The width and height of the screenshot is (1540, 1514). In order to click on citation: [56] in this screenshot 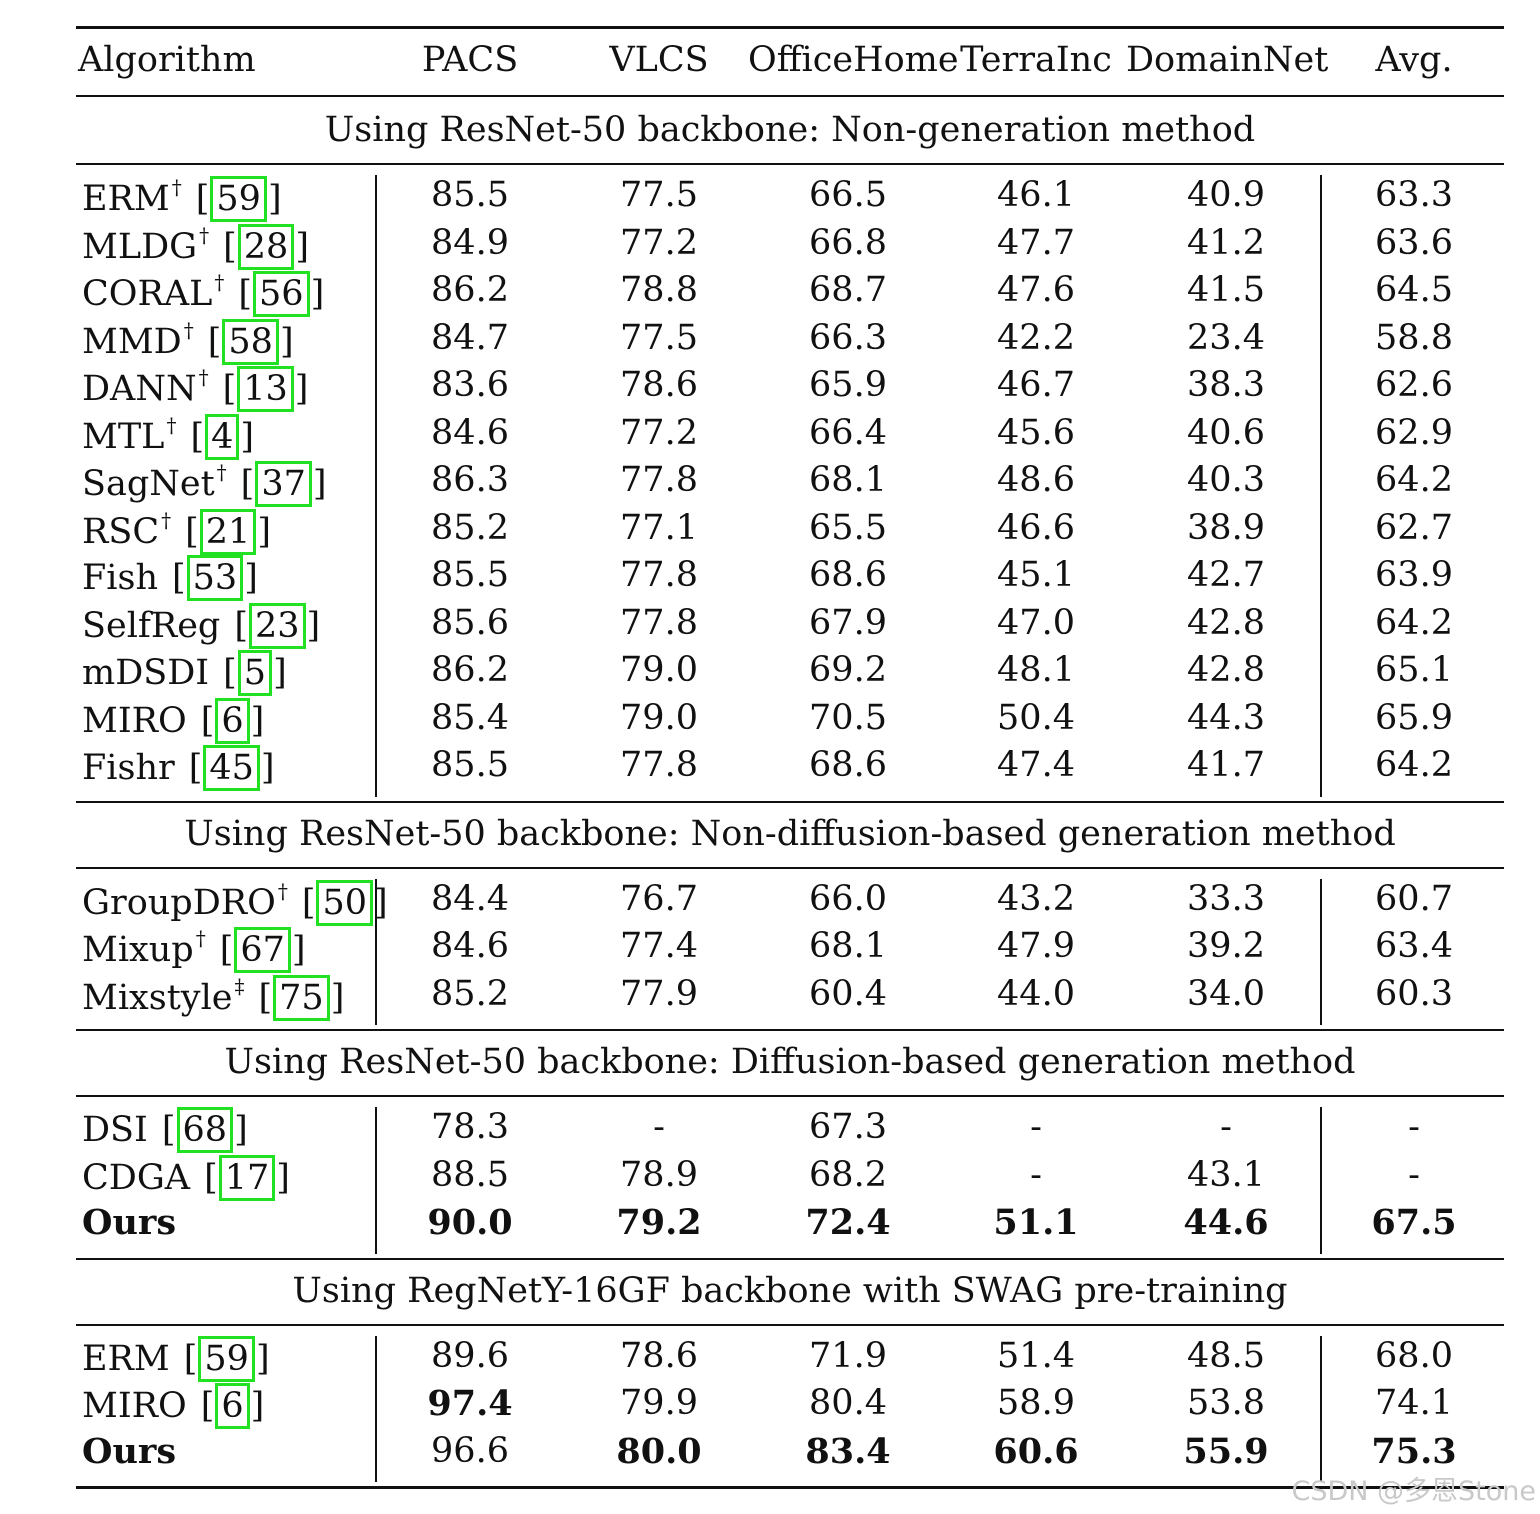, I will do `click(281, 294)`.